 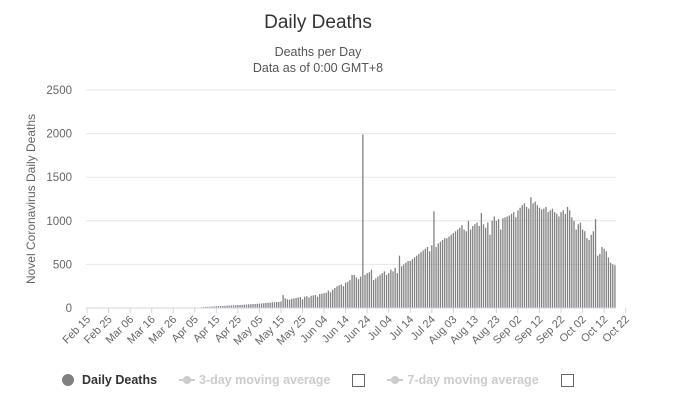 What do you see at coordinates (31, 199) in the screenshot?
I see `y-axis-title: Novel Coronavirus Daily Deaths` at bounding box center [31, 199].